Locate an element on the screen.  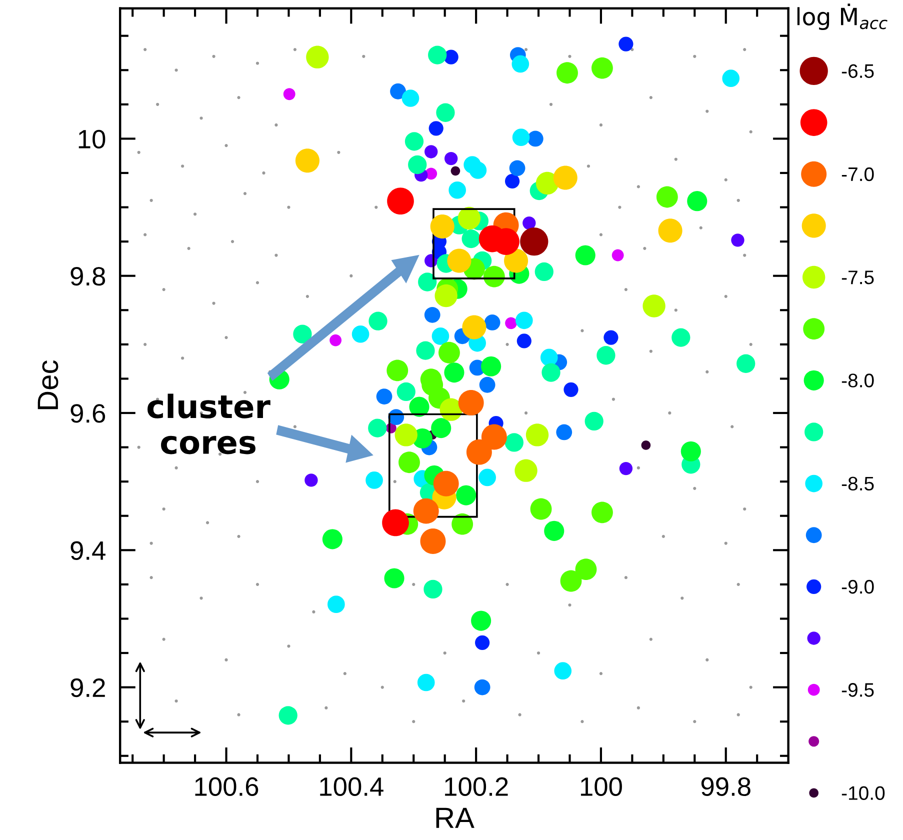
legend-label: -8.5 is located at coordinates (858, 483).